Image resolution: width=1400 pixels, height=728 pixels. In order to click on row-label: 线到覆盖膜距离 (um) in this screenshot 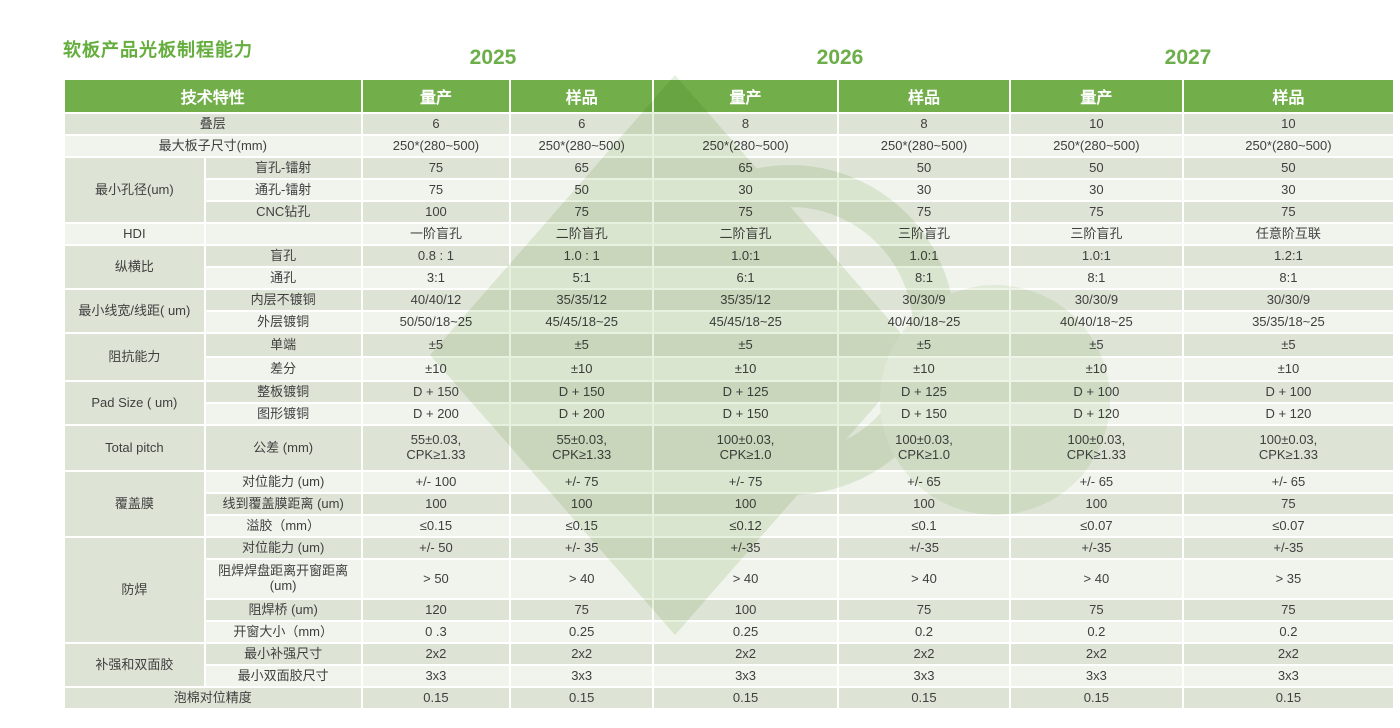, I will do `click(283, 504)`.